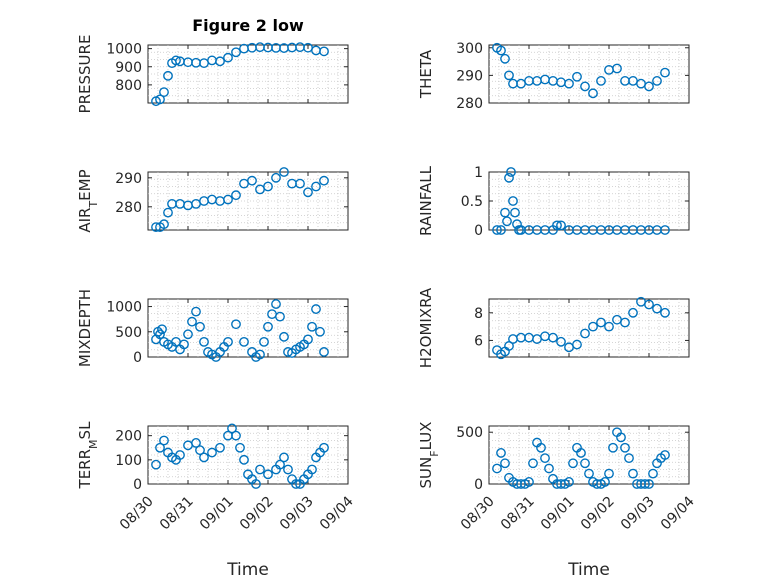  Describe the element at coordinates (337, 513) in the screenshot. I see `x-tick-label: 09/04` at that location.